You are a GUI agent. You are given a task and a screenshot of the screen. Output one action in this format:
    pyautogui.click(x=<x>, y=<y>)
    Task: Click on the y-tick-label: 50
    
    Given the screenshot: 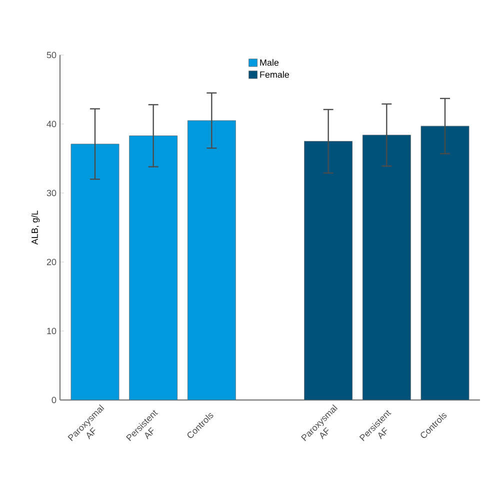 What is the action you would take?
    pyautogui.click(x=51, y=55)
    